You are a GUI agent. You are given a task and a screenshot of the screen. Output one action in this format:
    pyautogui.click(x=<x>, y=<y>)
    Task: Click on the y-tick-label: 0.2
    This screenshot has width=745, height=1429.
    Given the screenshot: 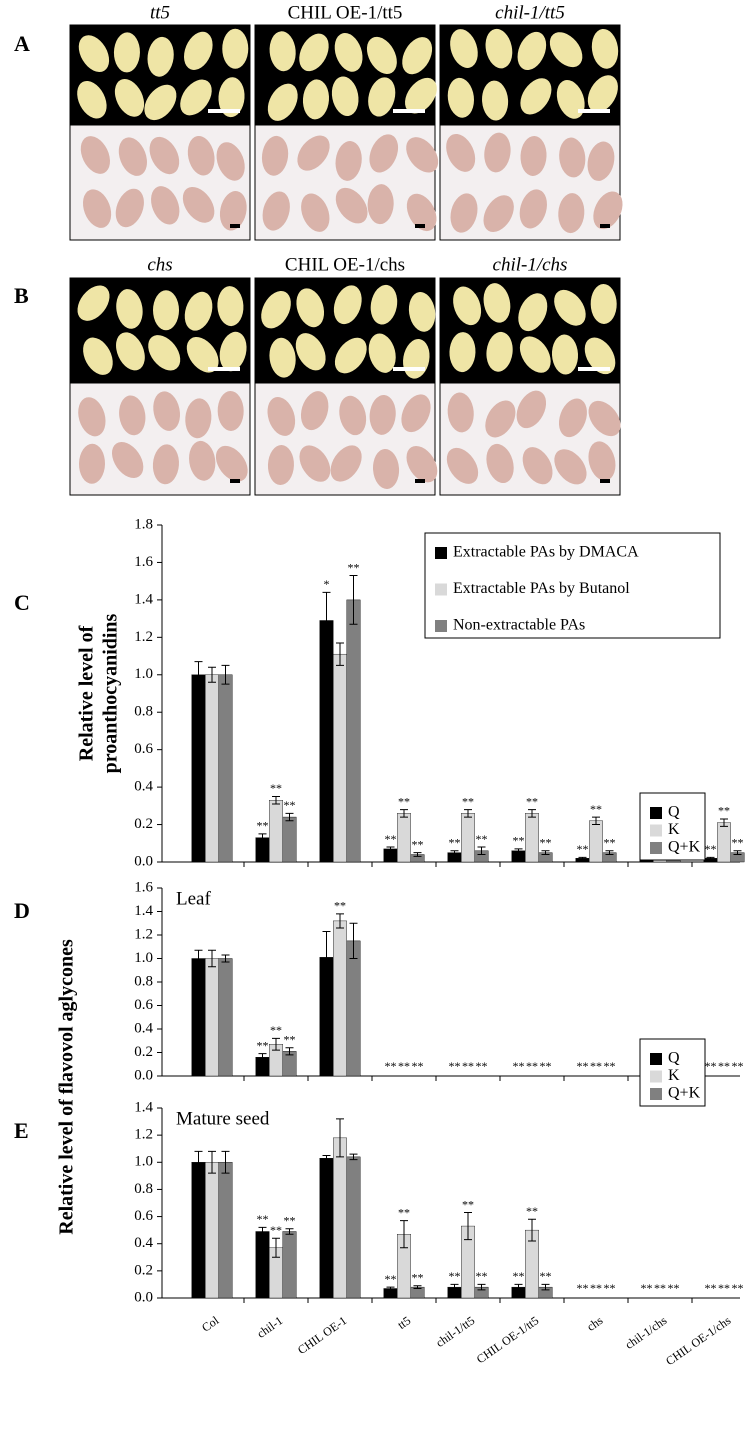 What is the action you would take?
    pyautogui.click(x=143, y=1052)
    